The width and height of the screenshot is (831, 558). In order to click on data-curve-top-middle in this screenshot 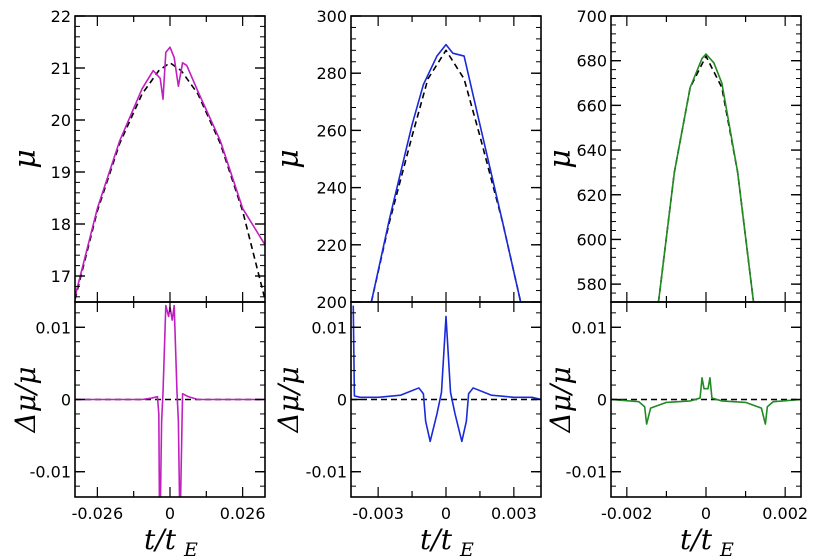, I will do `click(446, 172)`.